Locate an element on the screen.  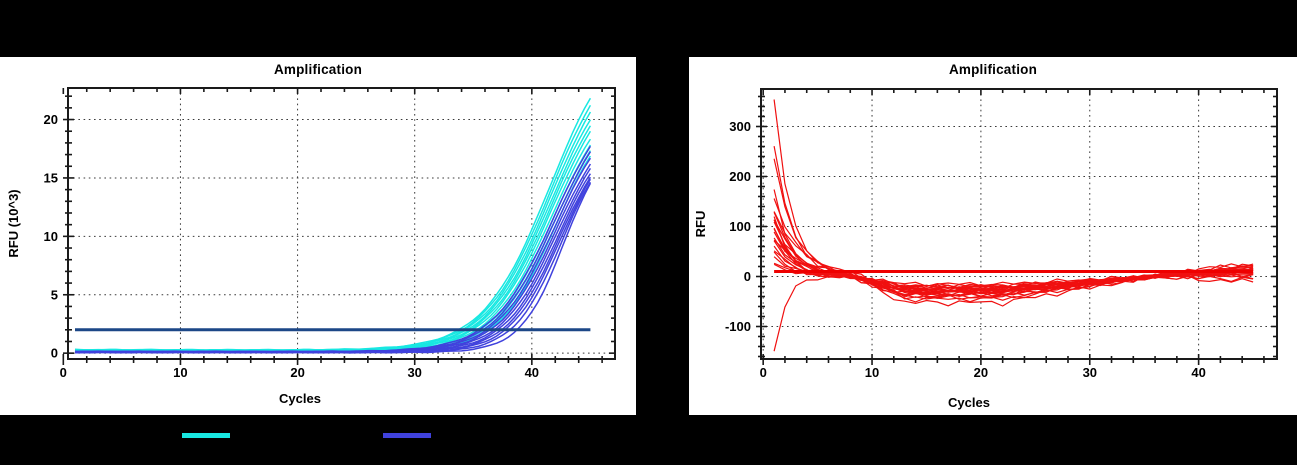
y-tick-label: 20 is located at coordinates (51, 119).